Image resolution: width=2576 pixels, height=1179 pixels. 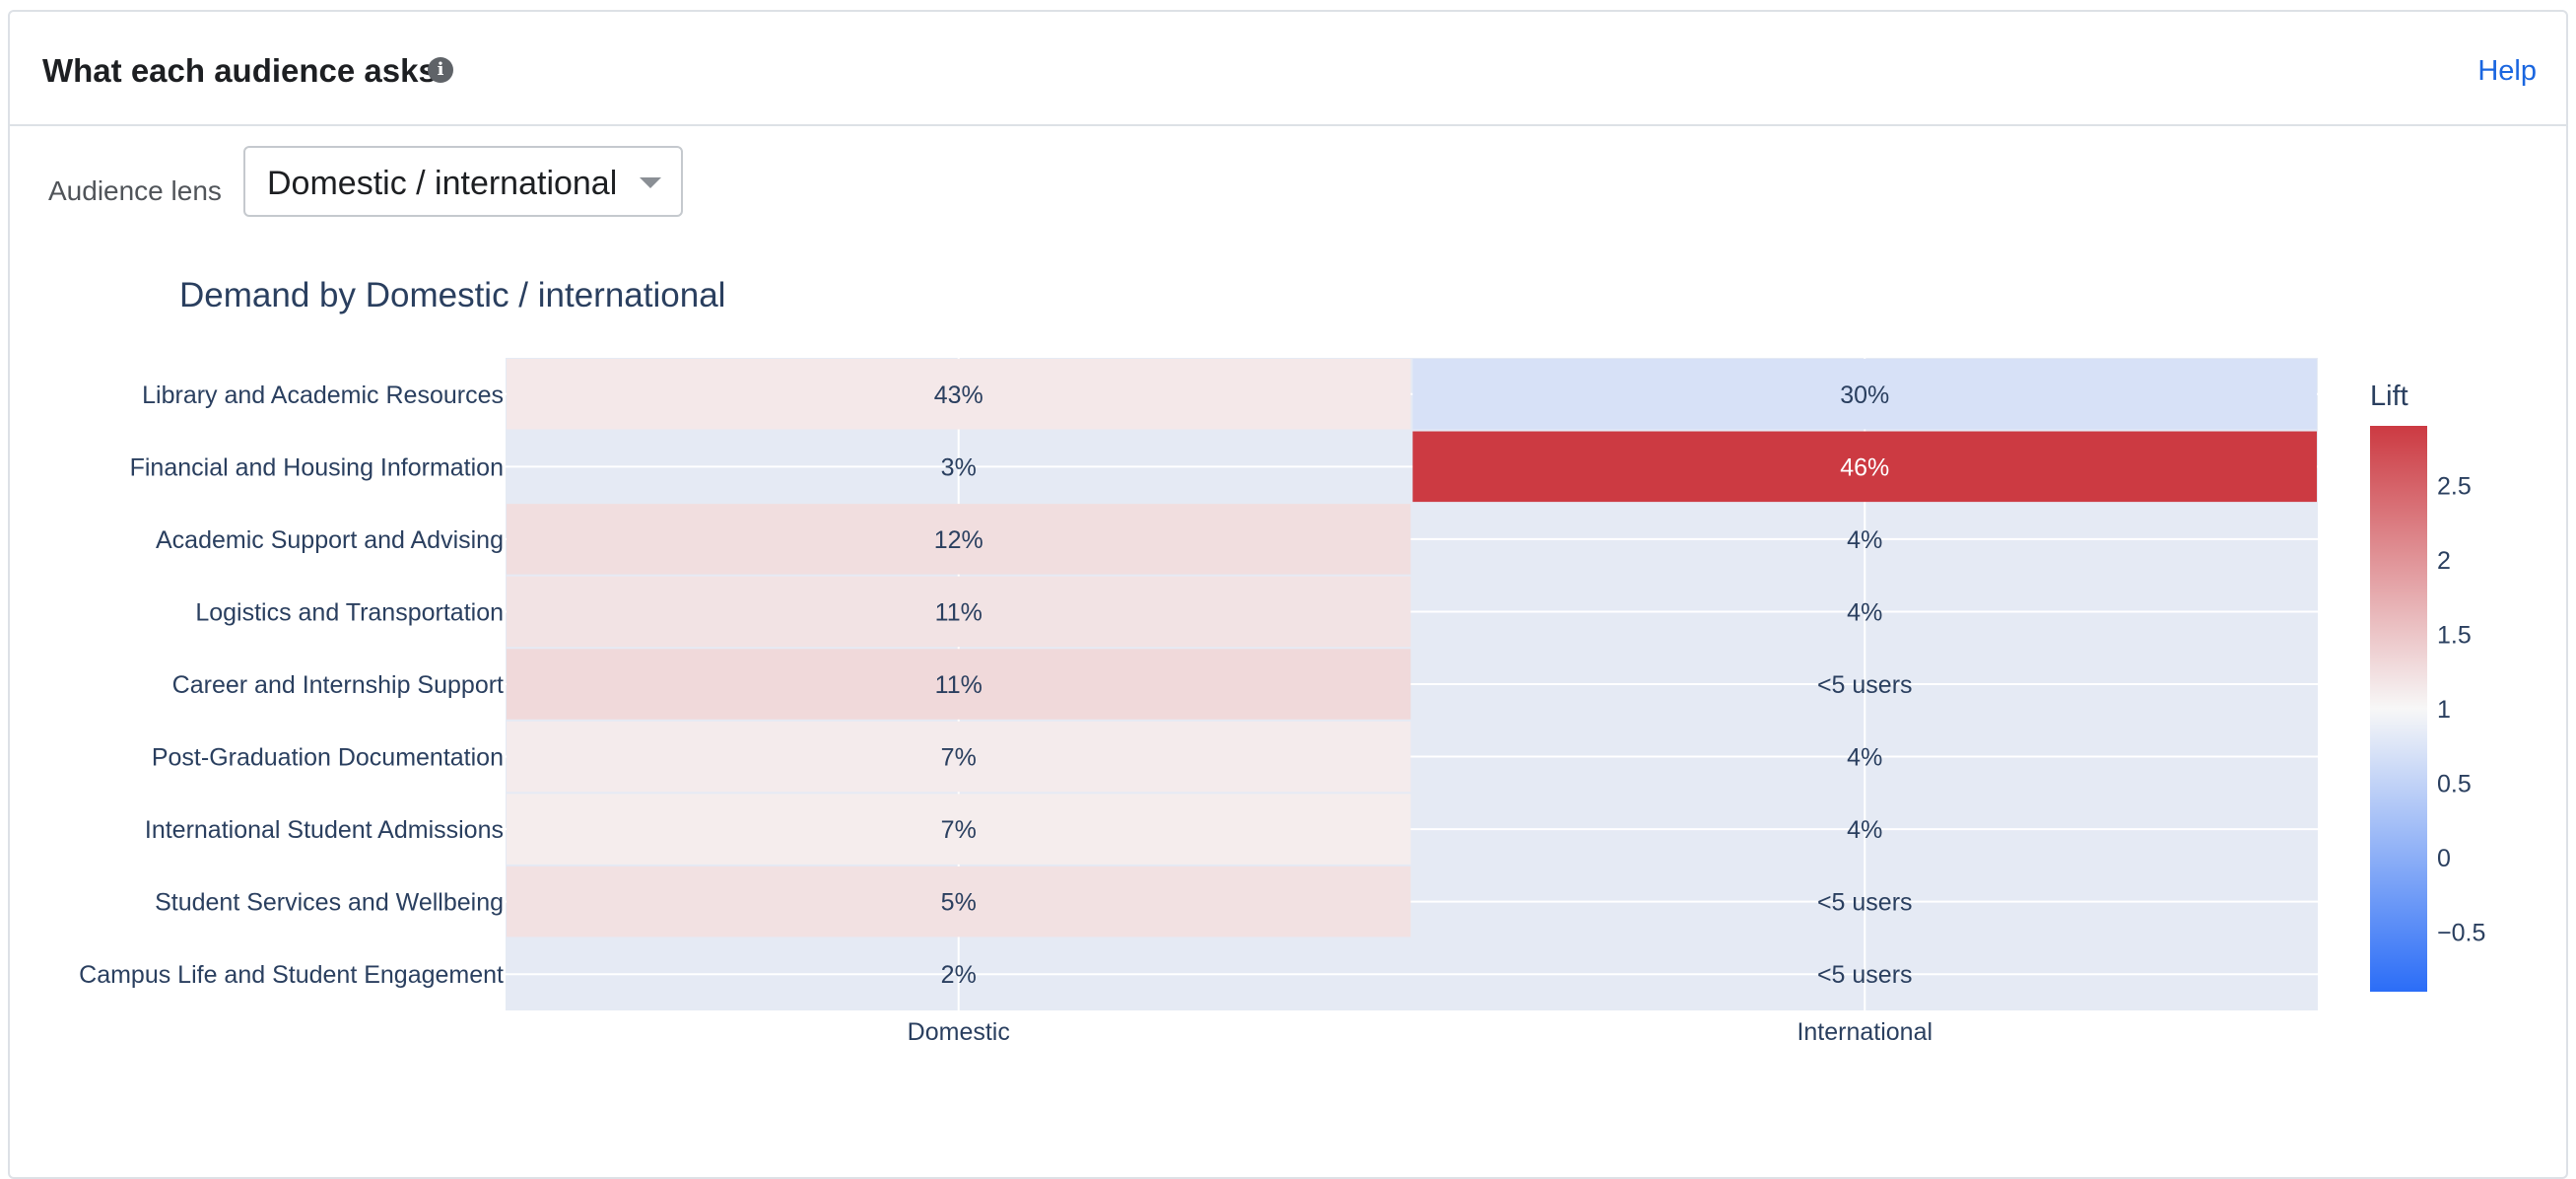 What do you see at coordinates (349, 612) in the screenshot?
I see `row-label: Logistics and Transportation` at bounding box center [349, 612].